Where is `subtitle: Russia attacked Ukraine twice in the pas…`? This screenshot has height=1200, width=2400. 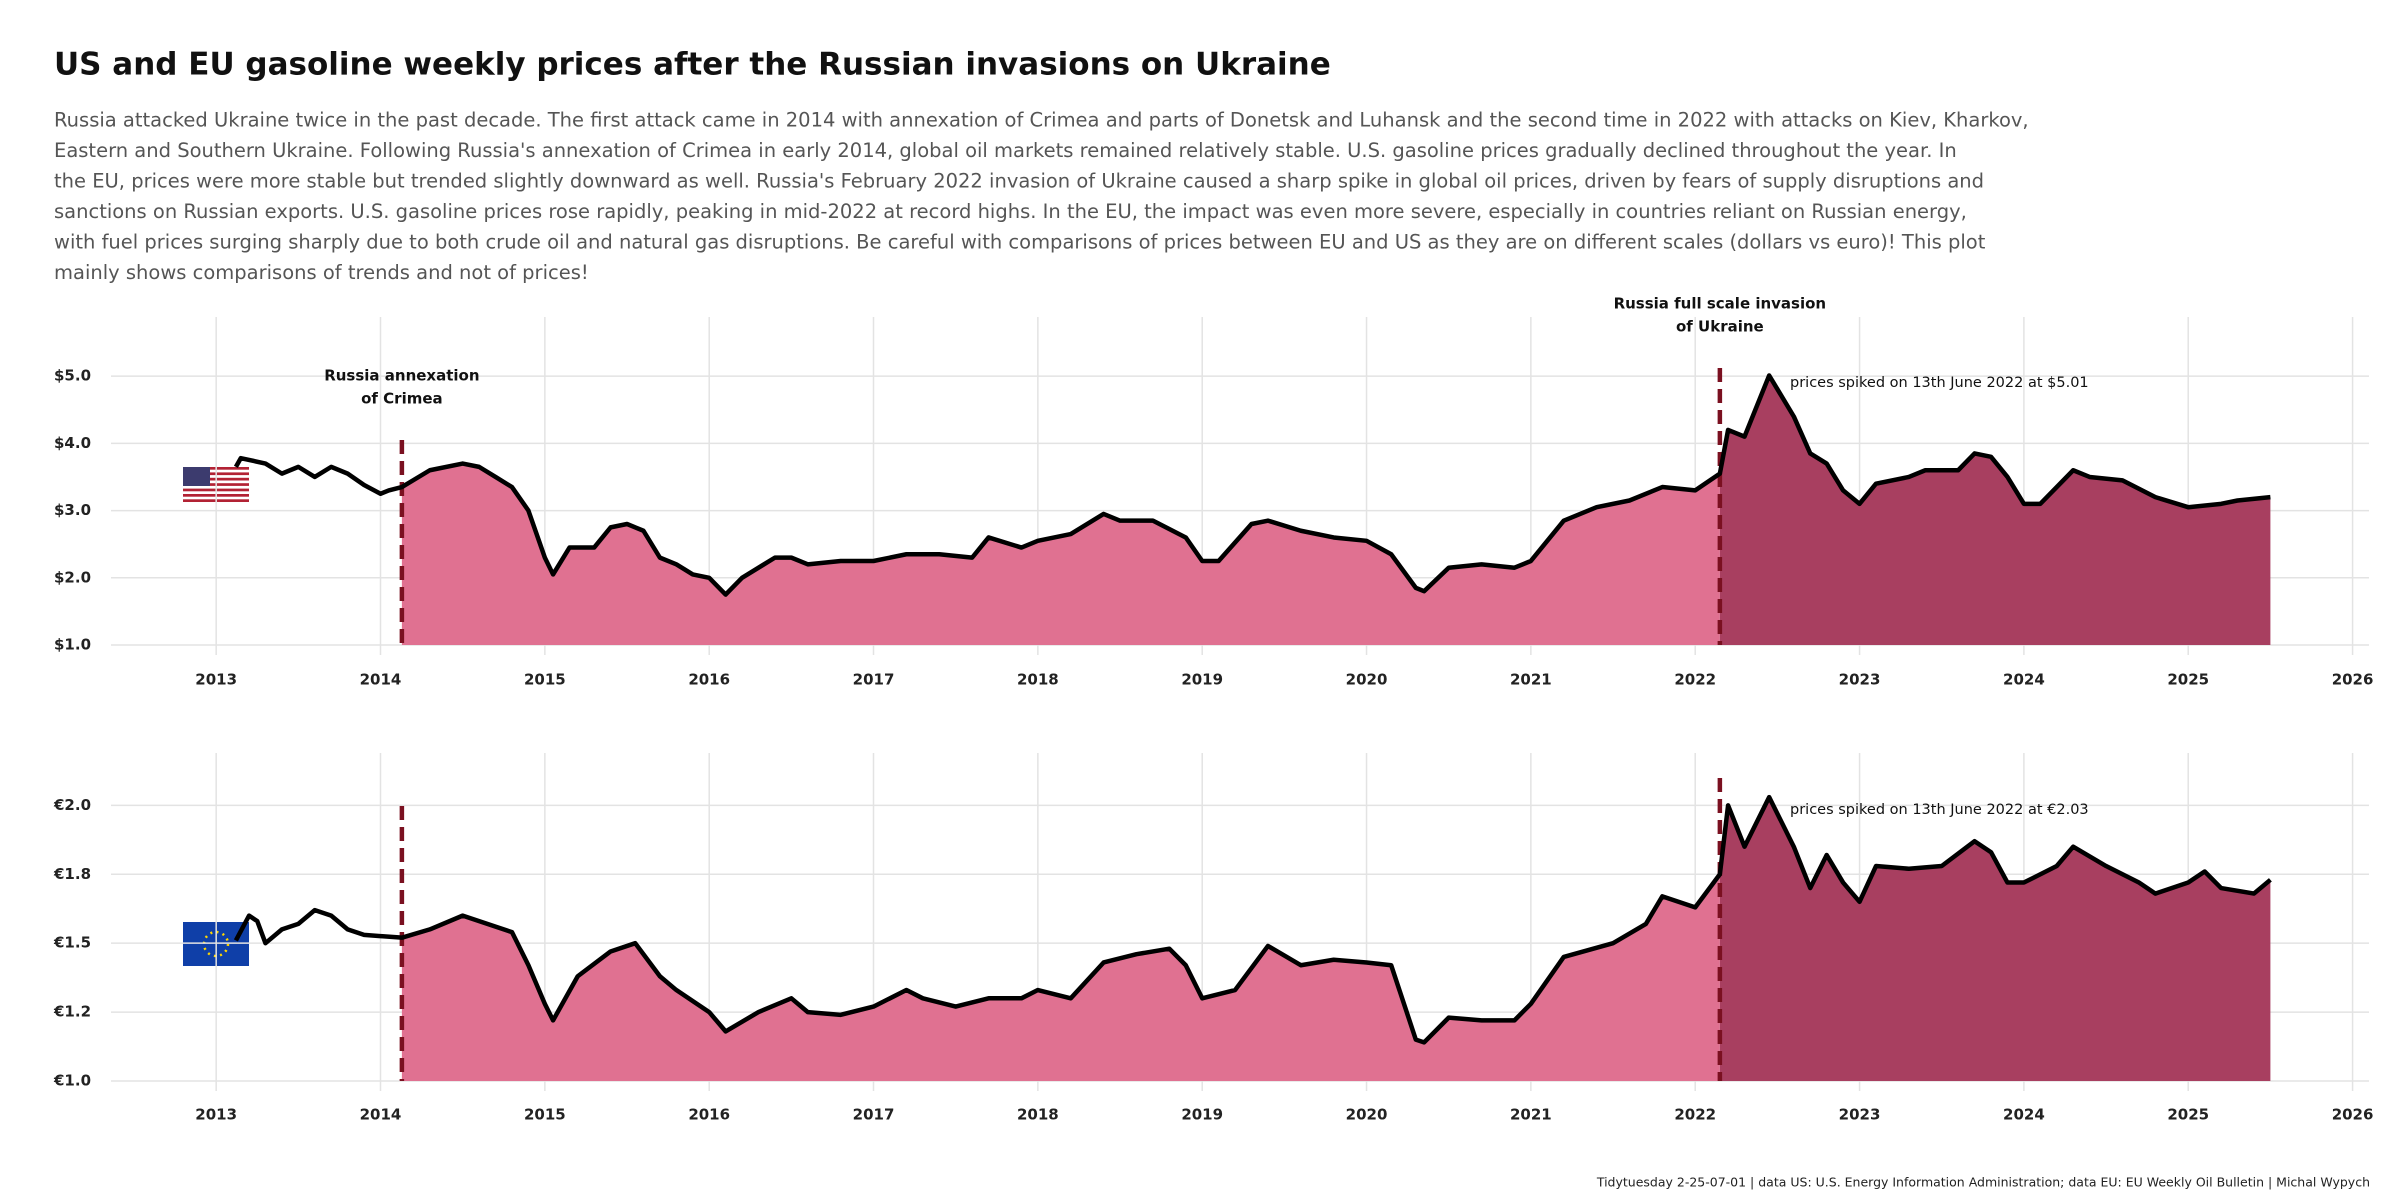 subtitle: Russia attacked Ukraine twice in the pas… is located at coordinates (1041, 197).